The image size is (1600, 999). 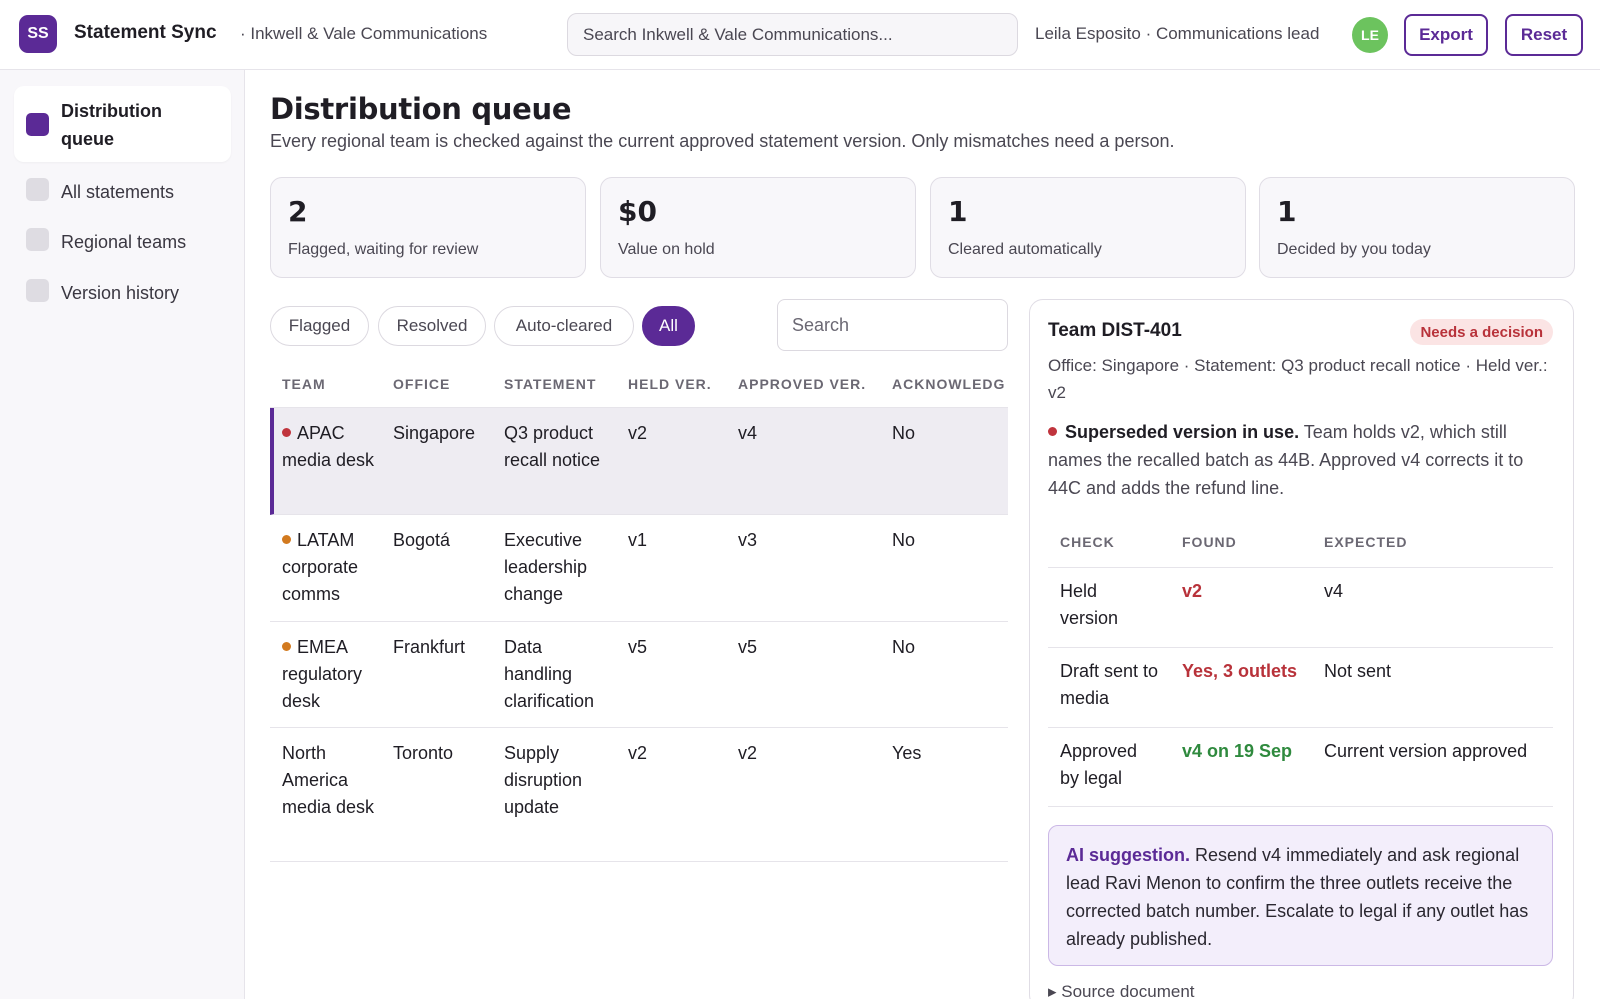 I want to click on avatar: LE, so click(x=1370, y=35).